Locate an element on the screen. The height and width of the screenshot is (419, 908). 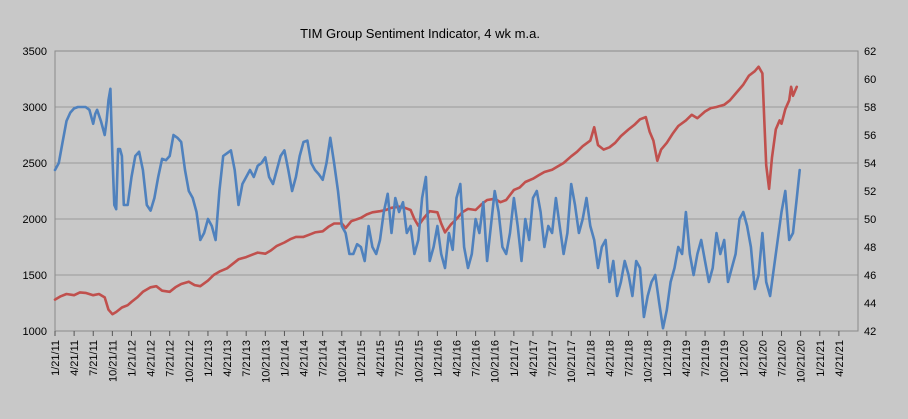
x-tick-label: 10/21/18 is located at coordinates (649, 361).